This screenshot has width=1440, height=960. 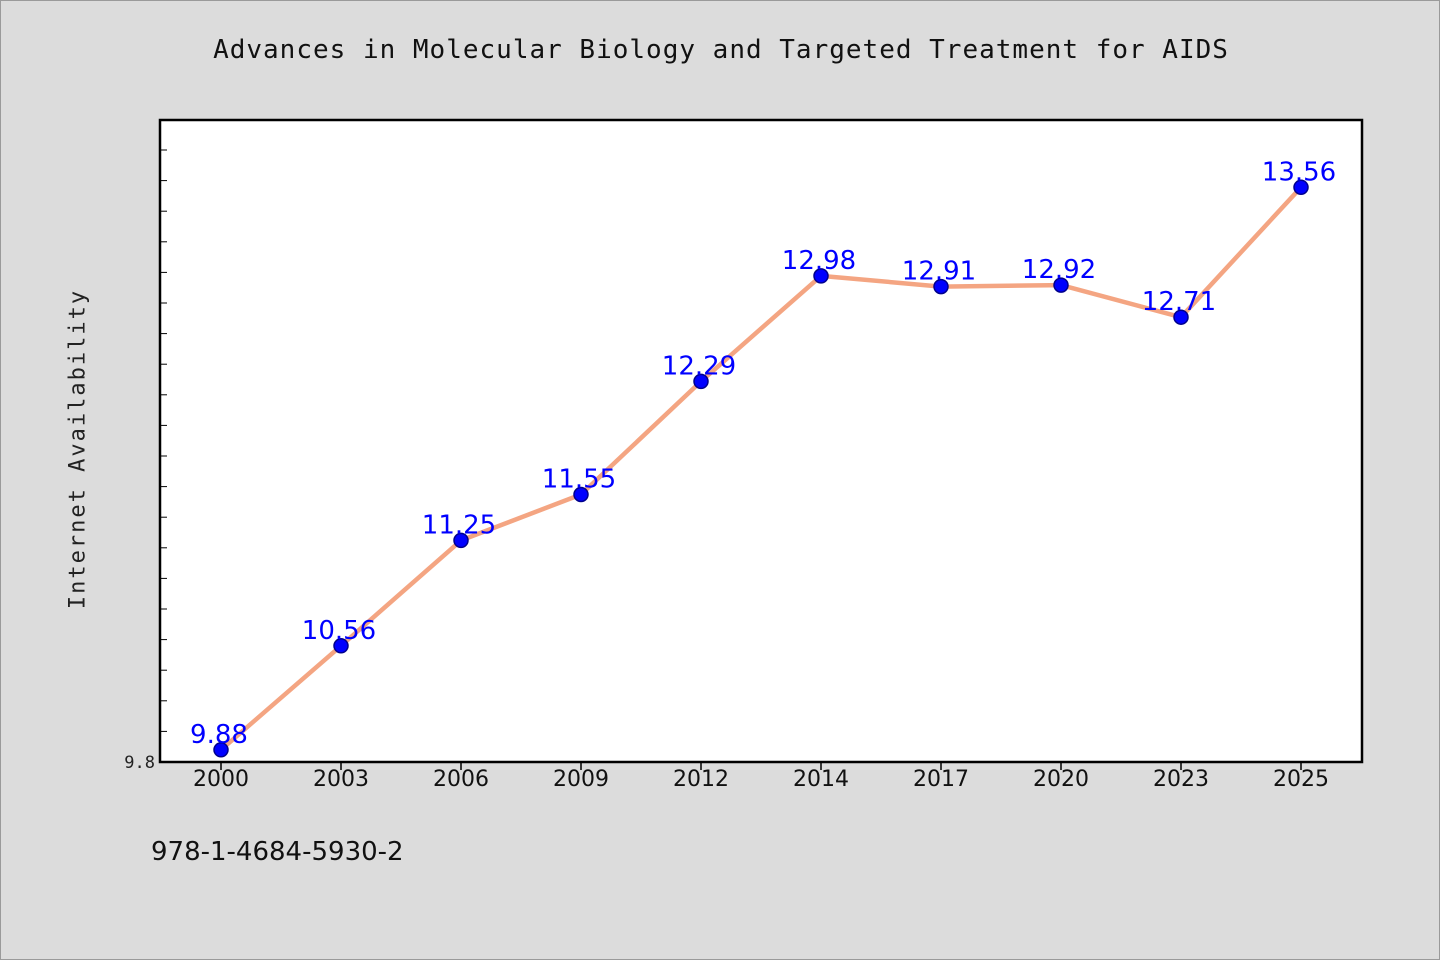 What do you see at coordinates (581, 779) in the screenshot?
I see `x-tick-label: 2009` at bounding box center [581, 779].